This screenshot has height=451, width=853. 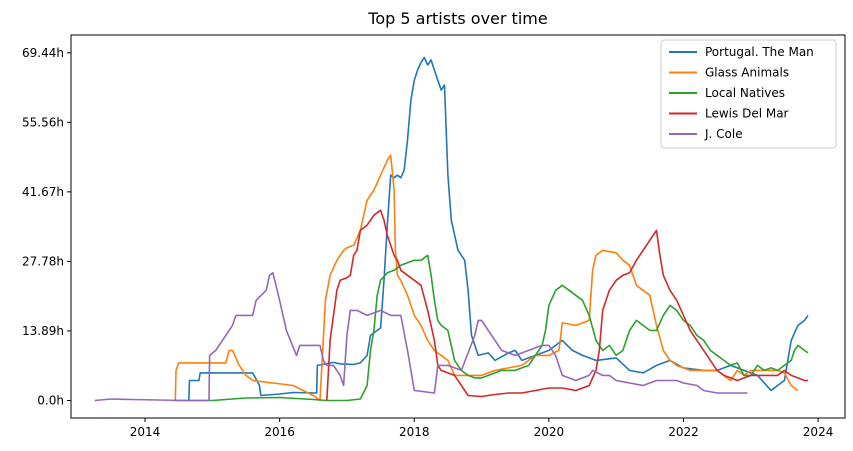 What do you see at coordinates (43, 261) in the screenshot?
I see `y-tick-label: 27.78h` at bounding box center [43, 261].